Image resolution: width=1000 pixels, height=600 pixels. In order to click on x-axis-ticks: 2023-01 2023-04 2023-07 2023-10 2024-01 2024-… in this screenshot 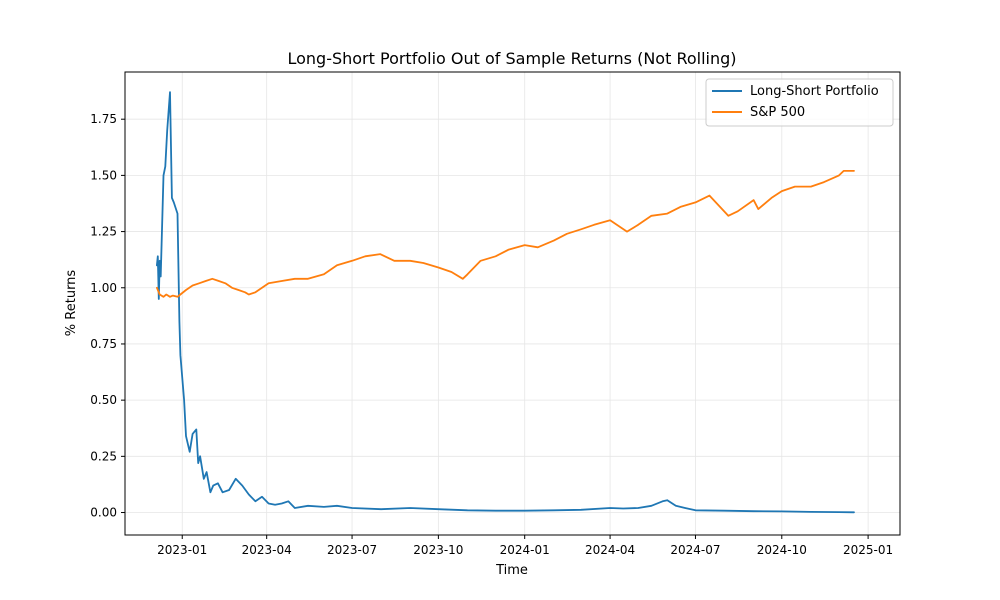, I will do `click(525, 546)`.